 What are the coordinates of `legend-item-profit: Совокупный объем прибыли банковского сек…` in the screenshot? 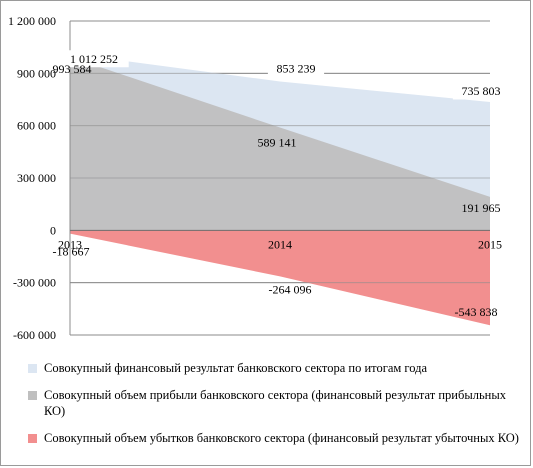 It's located at (274, 403).